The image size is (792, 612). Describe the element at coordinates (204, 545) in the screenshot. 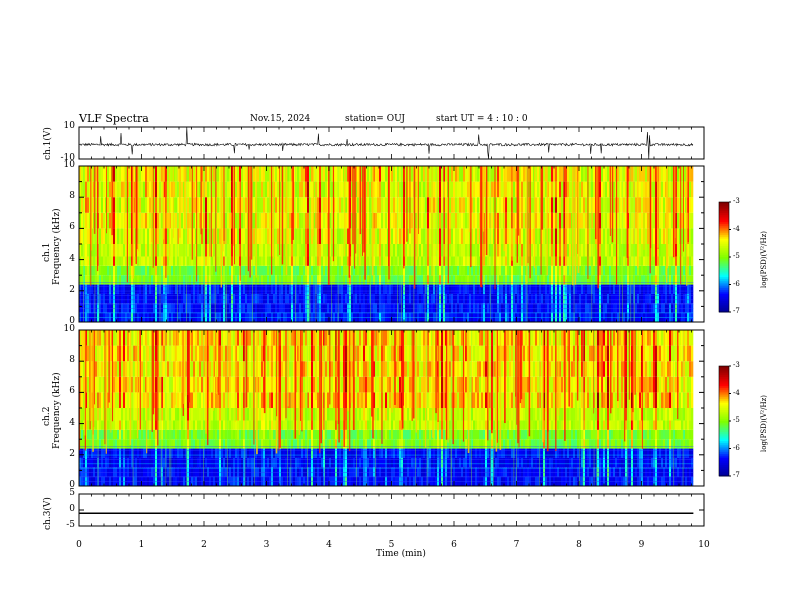

I see `x-tick-label: 2` at that location.